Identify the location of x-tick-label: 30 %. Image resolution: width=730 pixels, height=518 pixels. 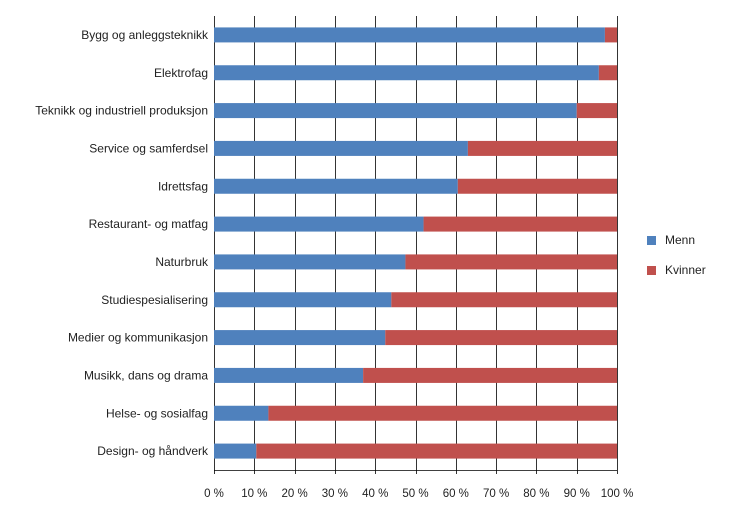
(335, 494).